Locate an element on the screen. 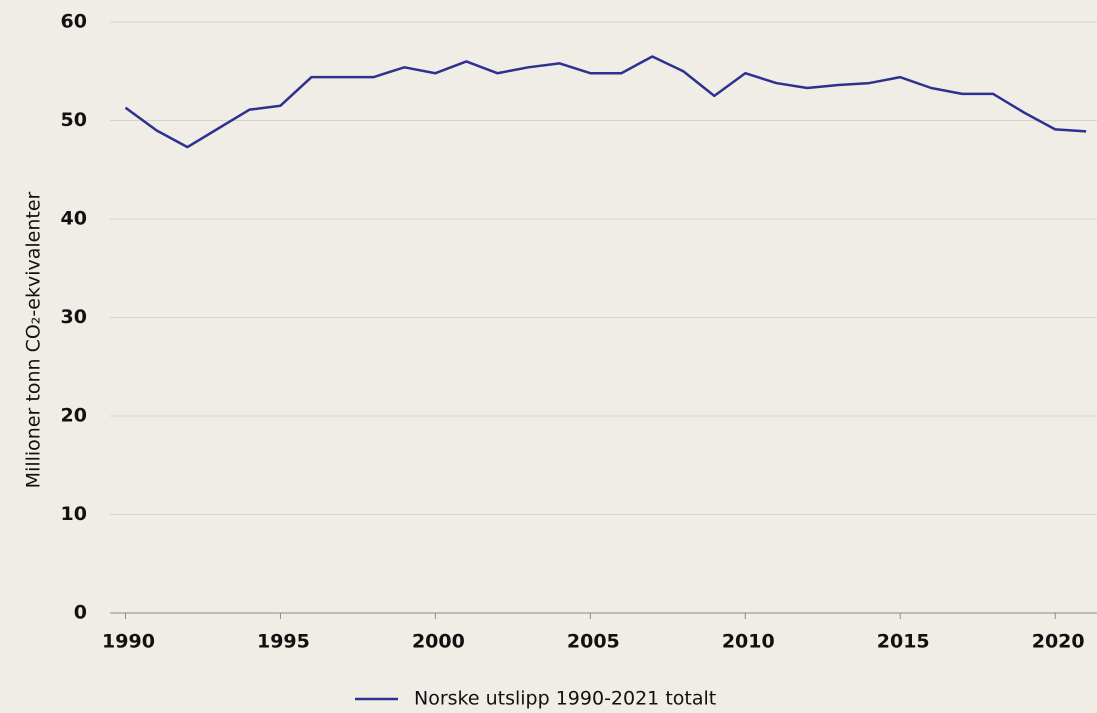 This screenshot has height=713, width=1097. x-tick-label: 2010 is located at coordinates (748, 642).